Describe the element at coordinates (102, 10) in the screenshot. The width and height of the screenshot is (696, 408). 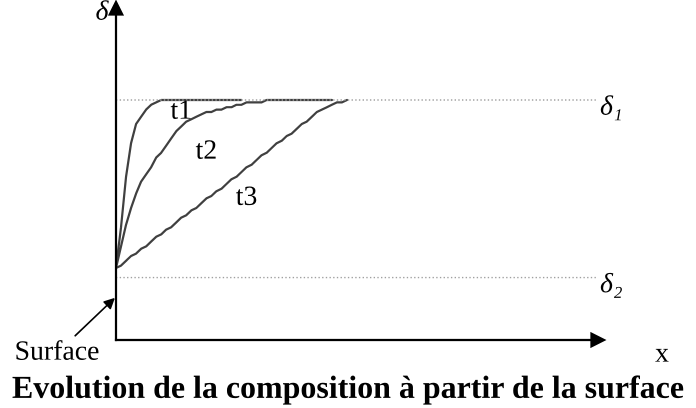
I see `y-axis-title: δ` at that location.